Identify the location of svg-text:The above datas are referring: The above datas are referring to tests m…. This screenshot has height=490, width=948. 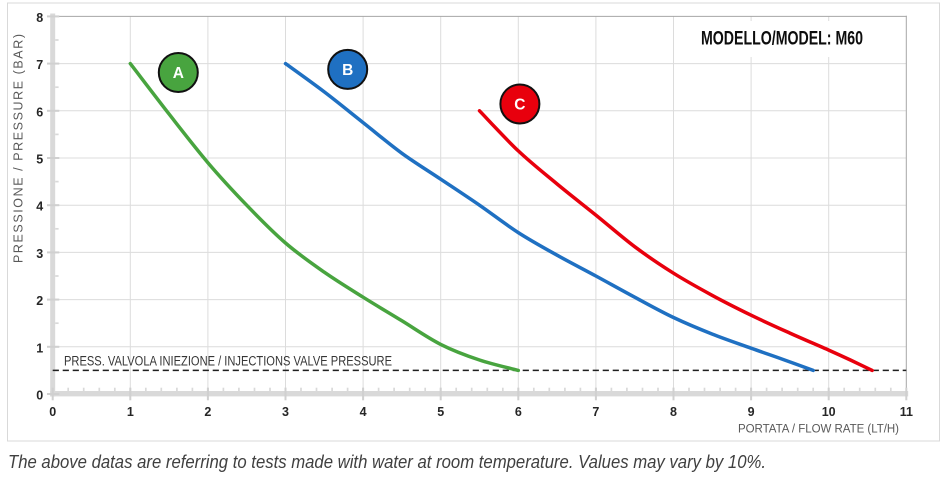
(387, 461).